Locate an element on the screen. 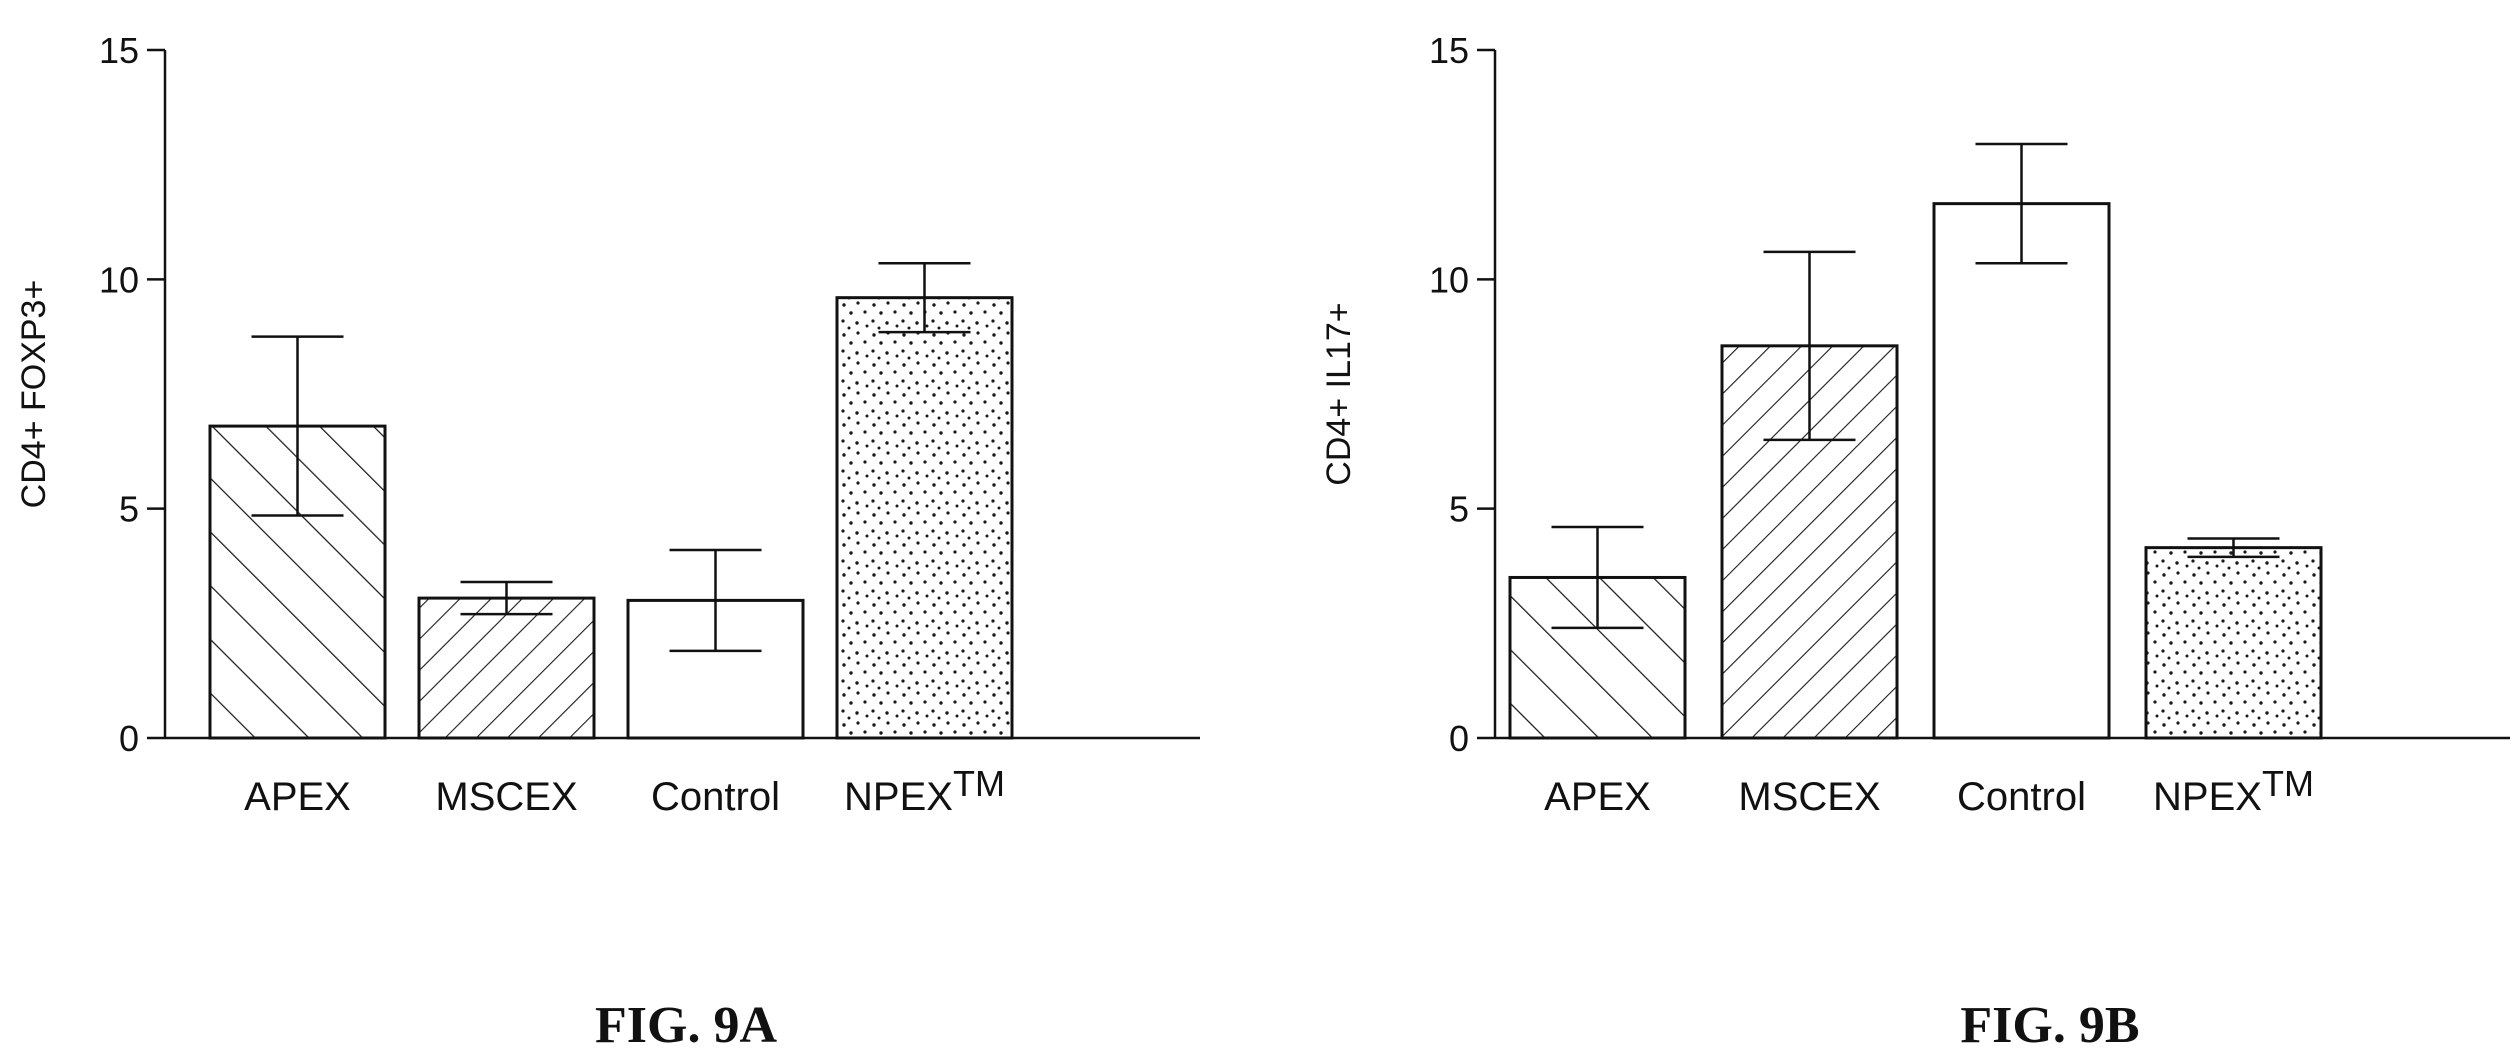  y-axis-title: CD4+ FOXP3+ is located at coordinates (34, 394).